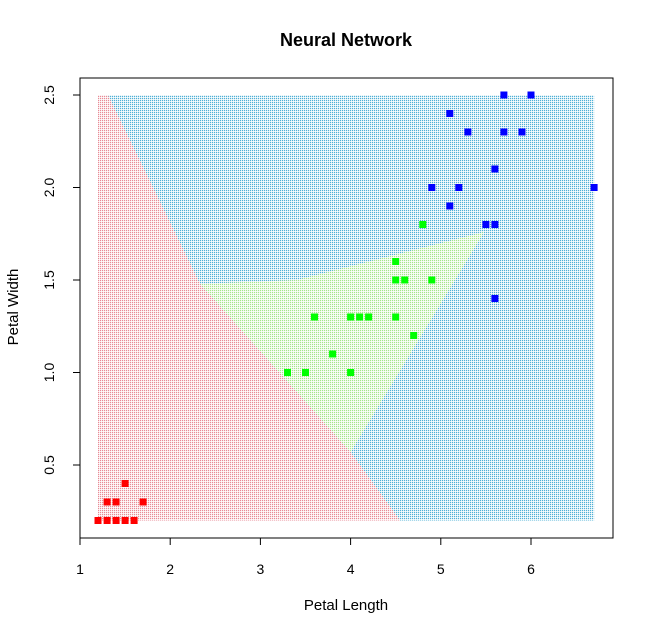 The image size is (654, 636). Describe the element at coordinates (49, 280) in the screenshot. I see `y-tick-label-2: 1.5` at that location.